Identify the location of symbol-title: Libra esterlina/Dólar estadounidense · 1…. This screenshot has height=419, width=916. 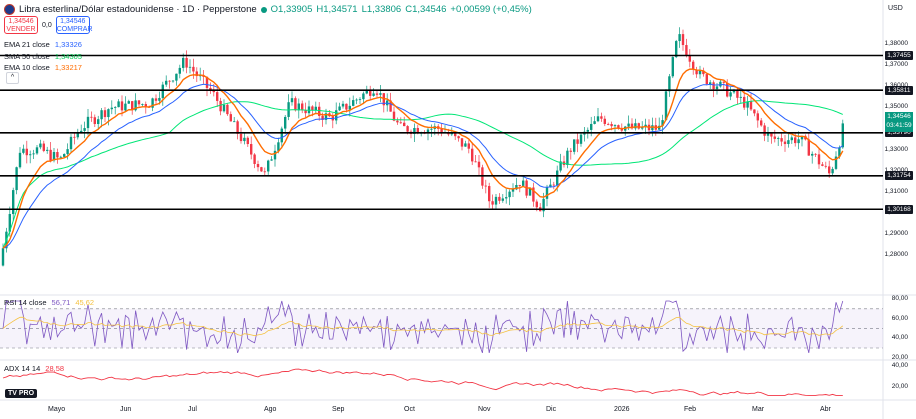
(138, 9).